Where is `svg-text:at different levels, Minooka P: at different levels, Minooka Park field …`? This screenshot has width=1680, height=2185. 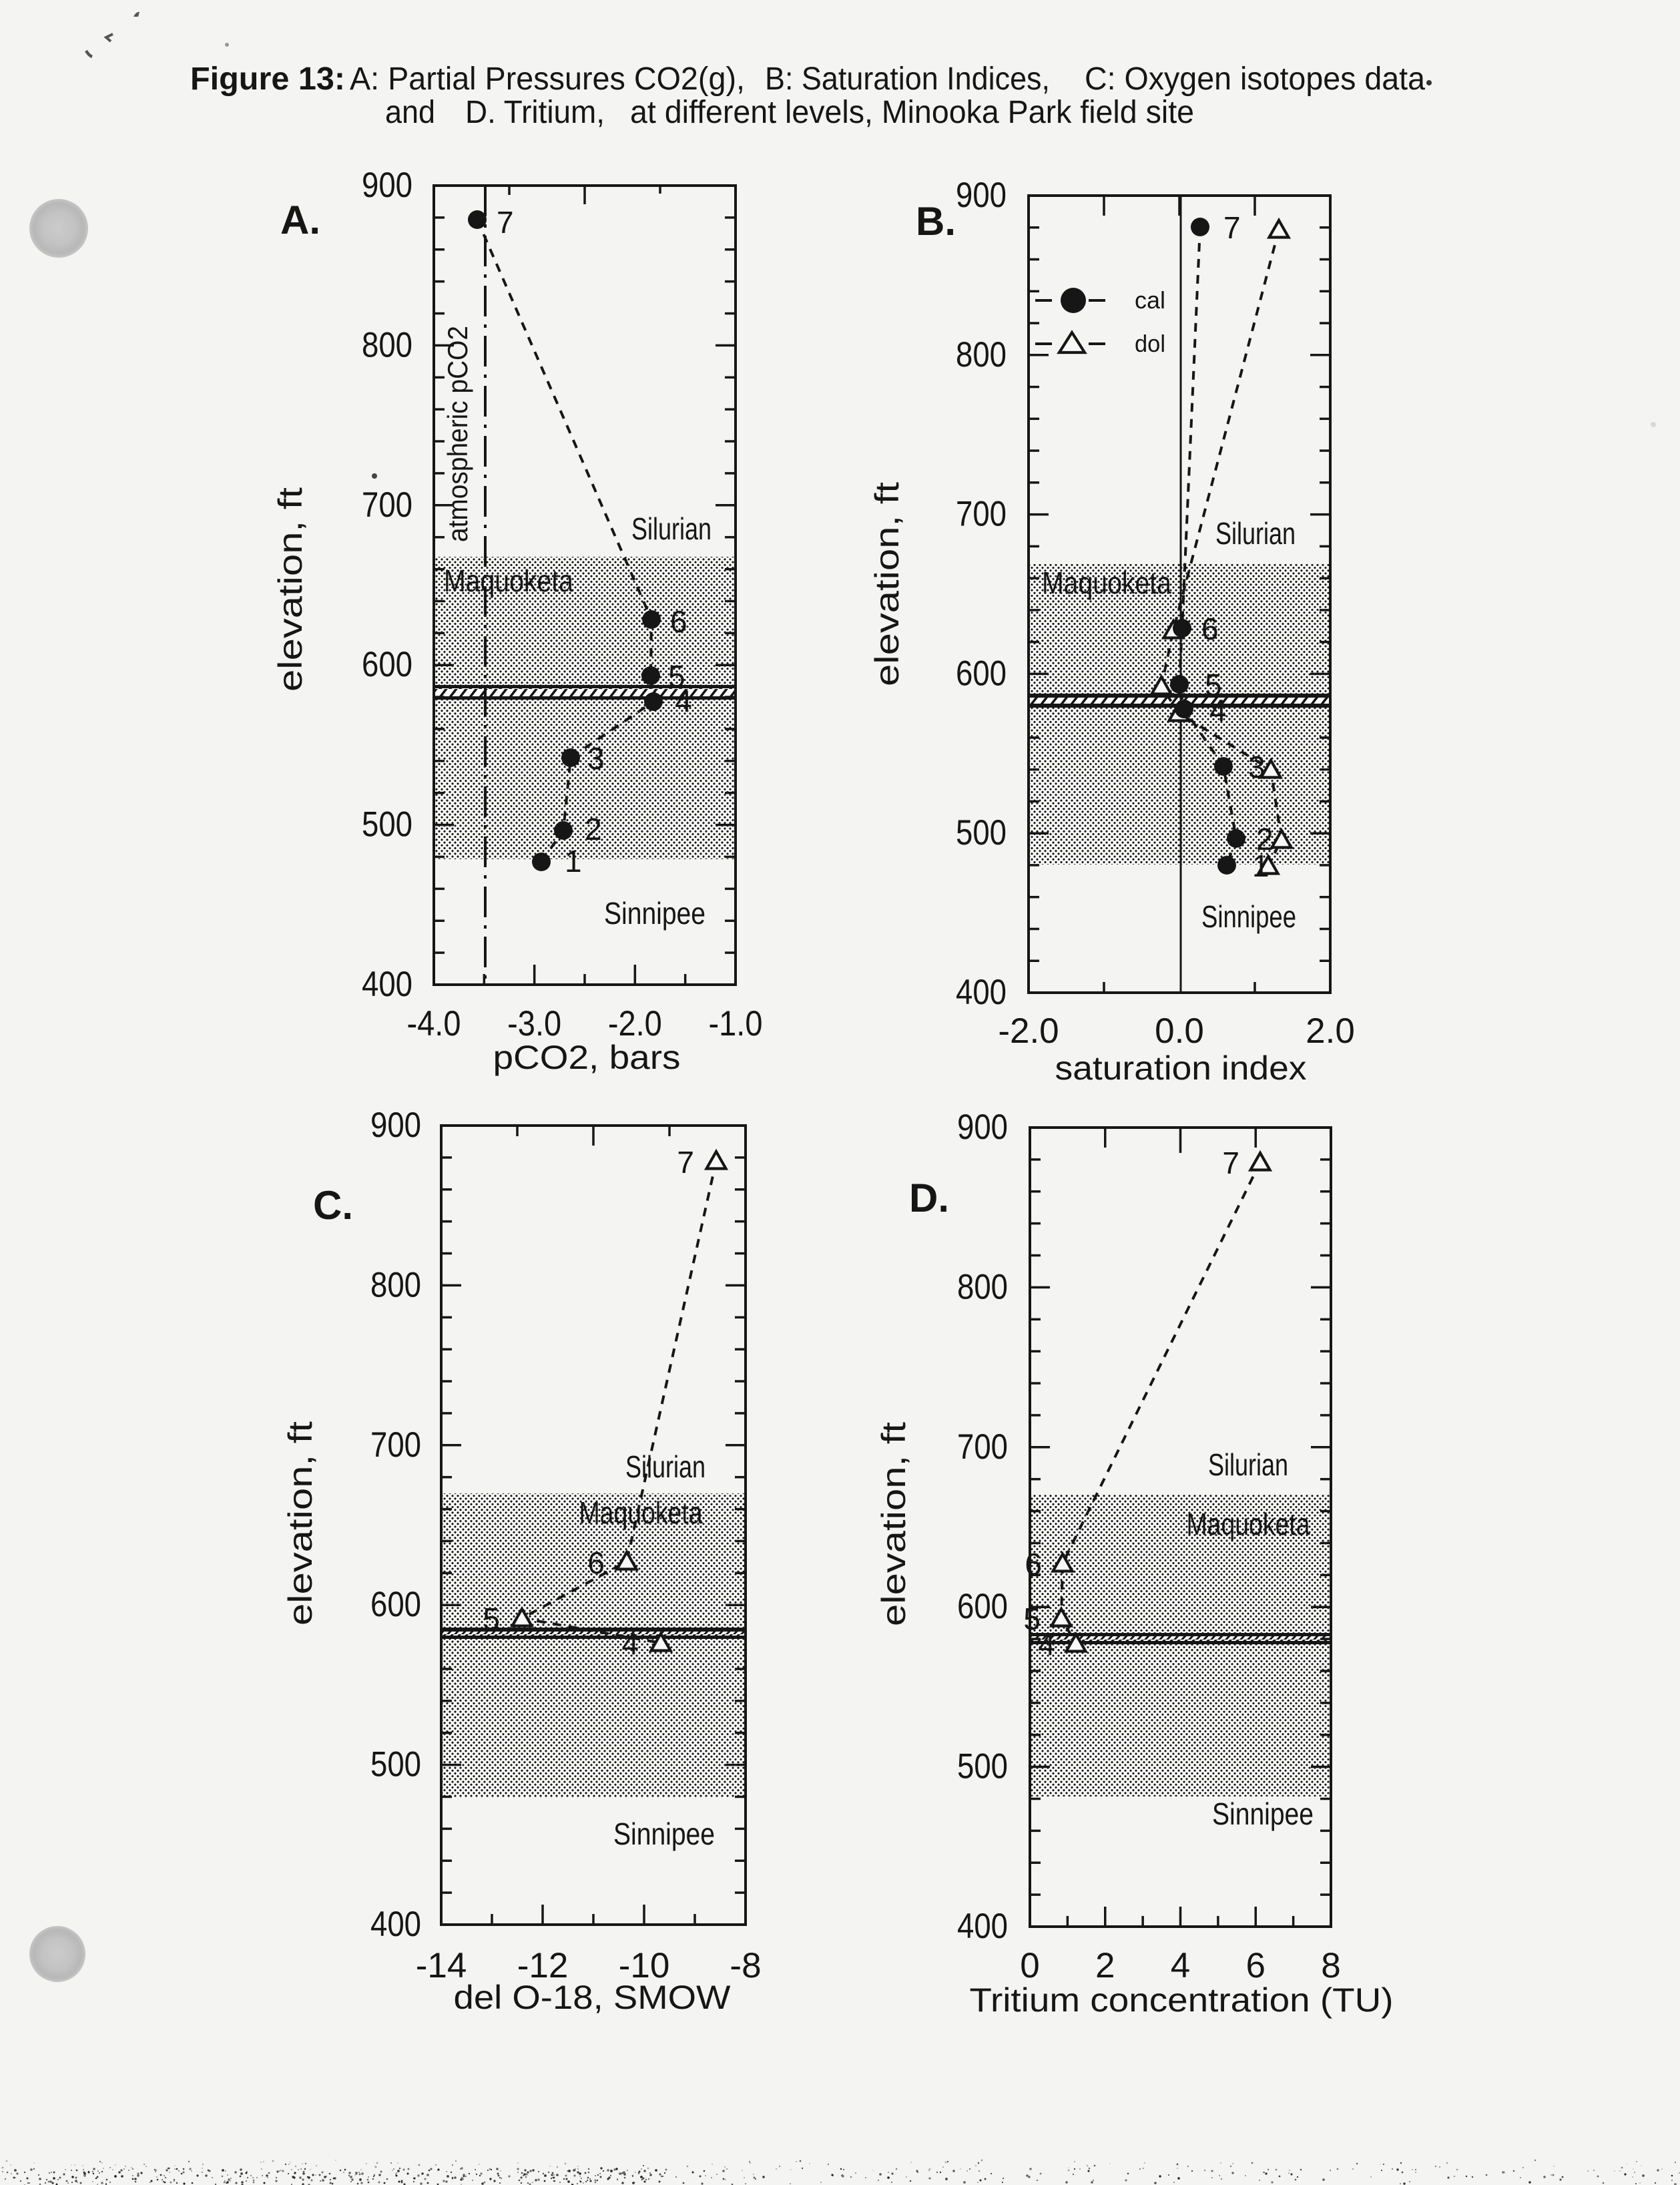
svg-text:at different levels, Minooka P: at different levels, Minooka Park field … is located at coordinates (912, 112).